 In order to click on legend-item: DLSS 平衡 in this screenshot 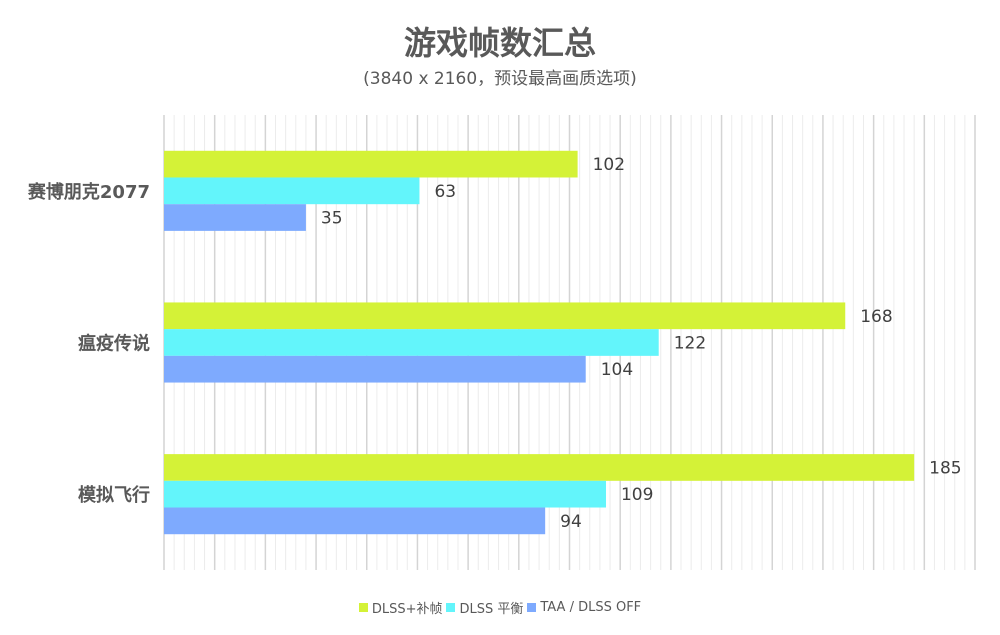, I will do `click(484, 607)`.